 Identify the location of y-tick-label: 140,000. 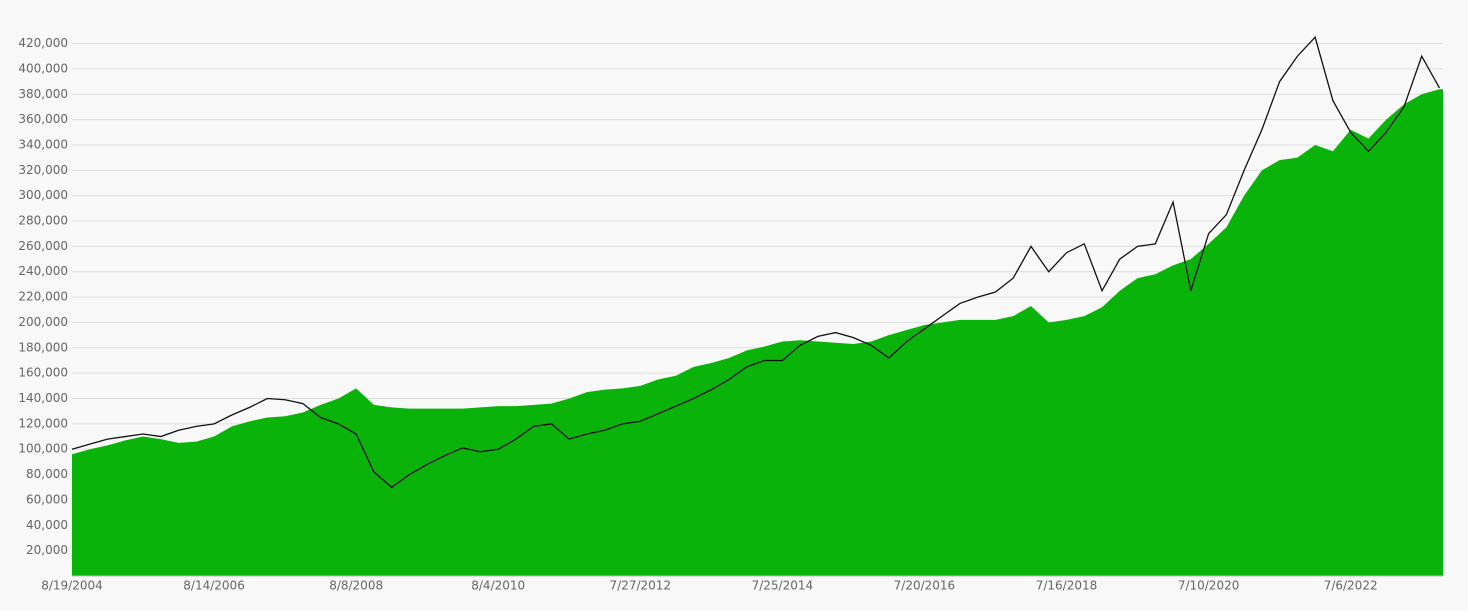
(43, 398).